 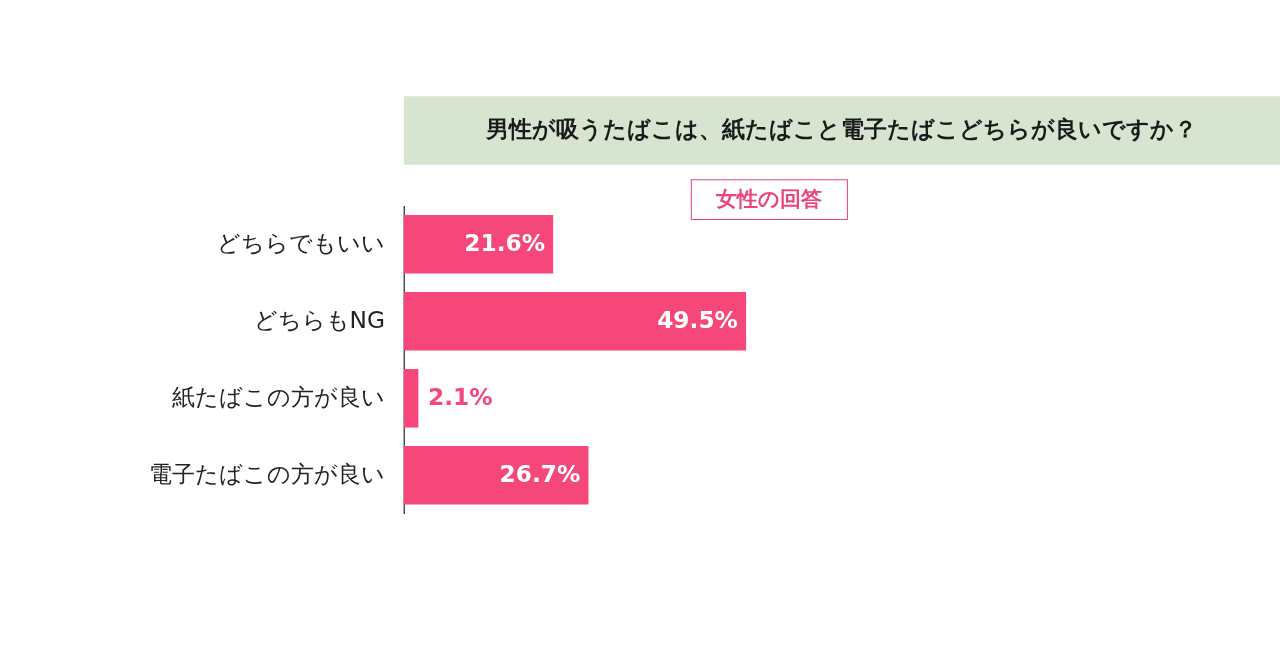 I want to click on data-label: 26.7%, so click(x=540, y=474).